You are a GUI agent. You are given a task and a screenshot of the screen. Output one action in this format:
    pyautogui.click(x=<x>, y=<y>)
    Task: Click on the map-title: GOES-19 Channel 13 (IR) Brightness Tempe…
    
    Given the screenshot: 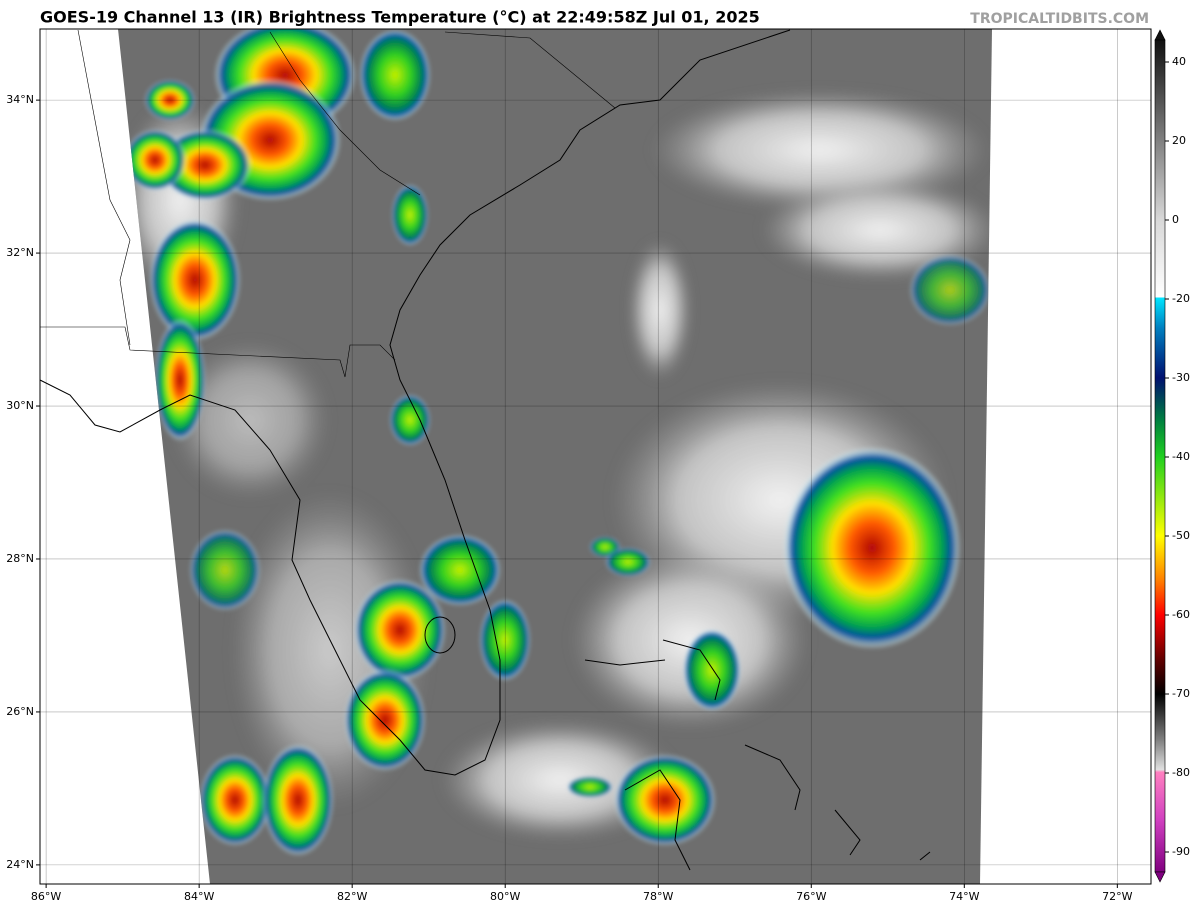 What is the action you would take?
    pyautogui.click(x=400, y=17)
    